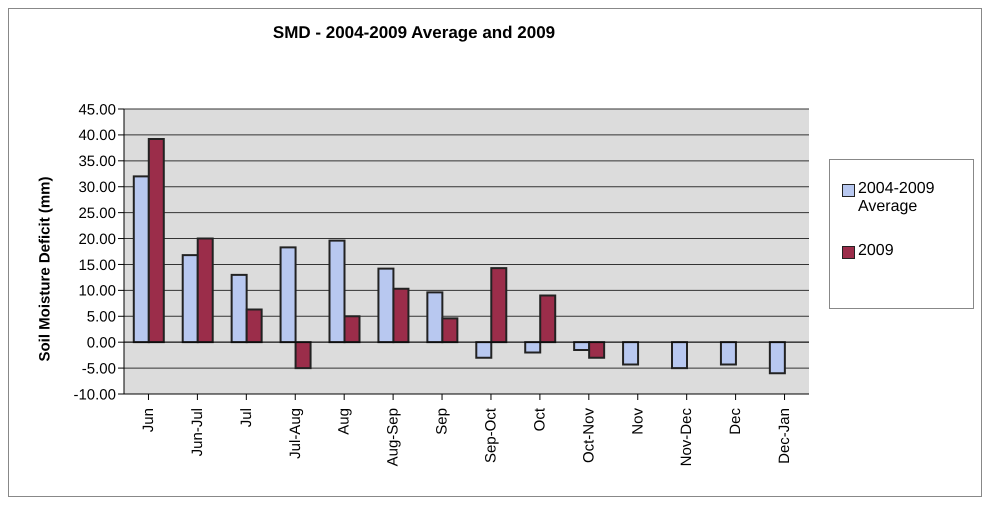  What do you see at coordinates (94, 395) in the screenshot?
I see `y-tick-label: -10.00` at bounding box center [94, 395].